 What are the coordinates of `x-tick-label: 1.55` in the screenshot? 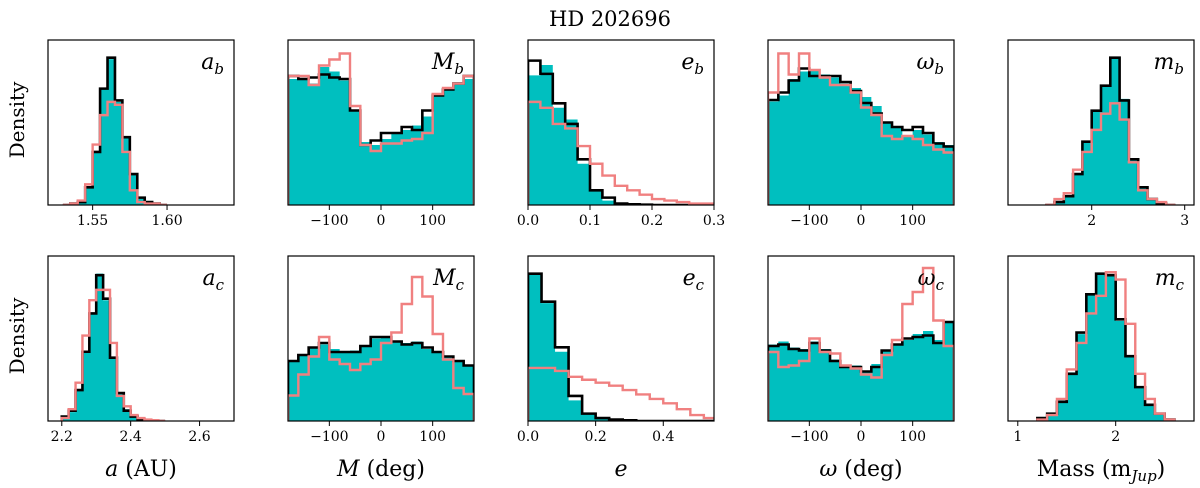 It's located at (92, 221).